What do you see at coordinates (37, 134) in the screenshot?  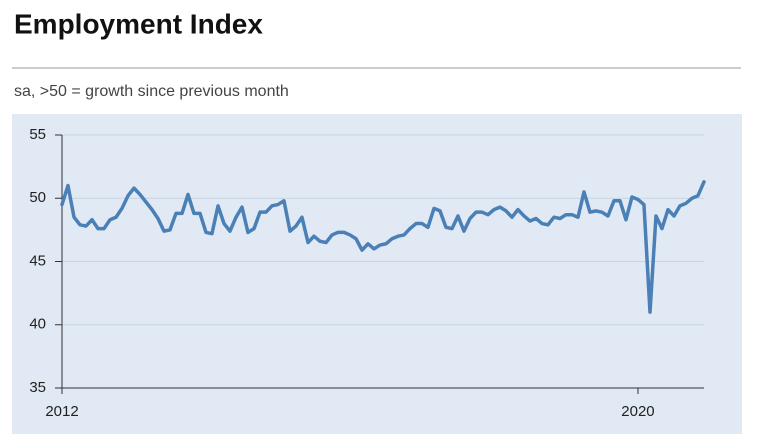 I see `y-tick-label: 55` at bounding box center [37, 134].